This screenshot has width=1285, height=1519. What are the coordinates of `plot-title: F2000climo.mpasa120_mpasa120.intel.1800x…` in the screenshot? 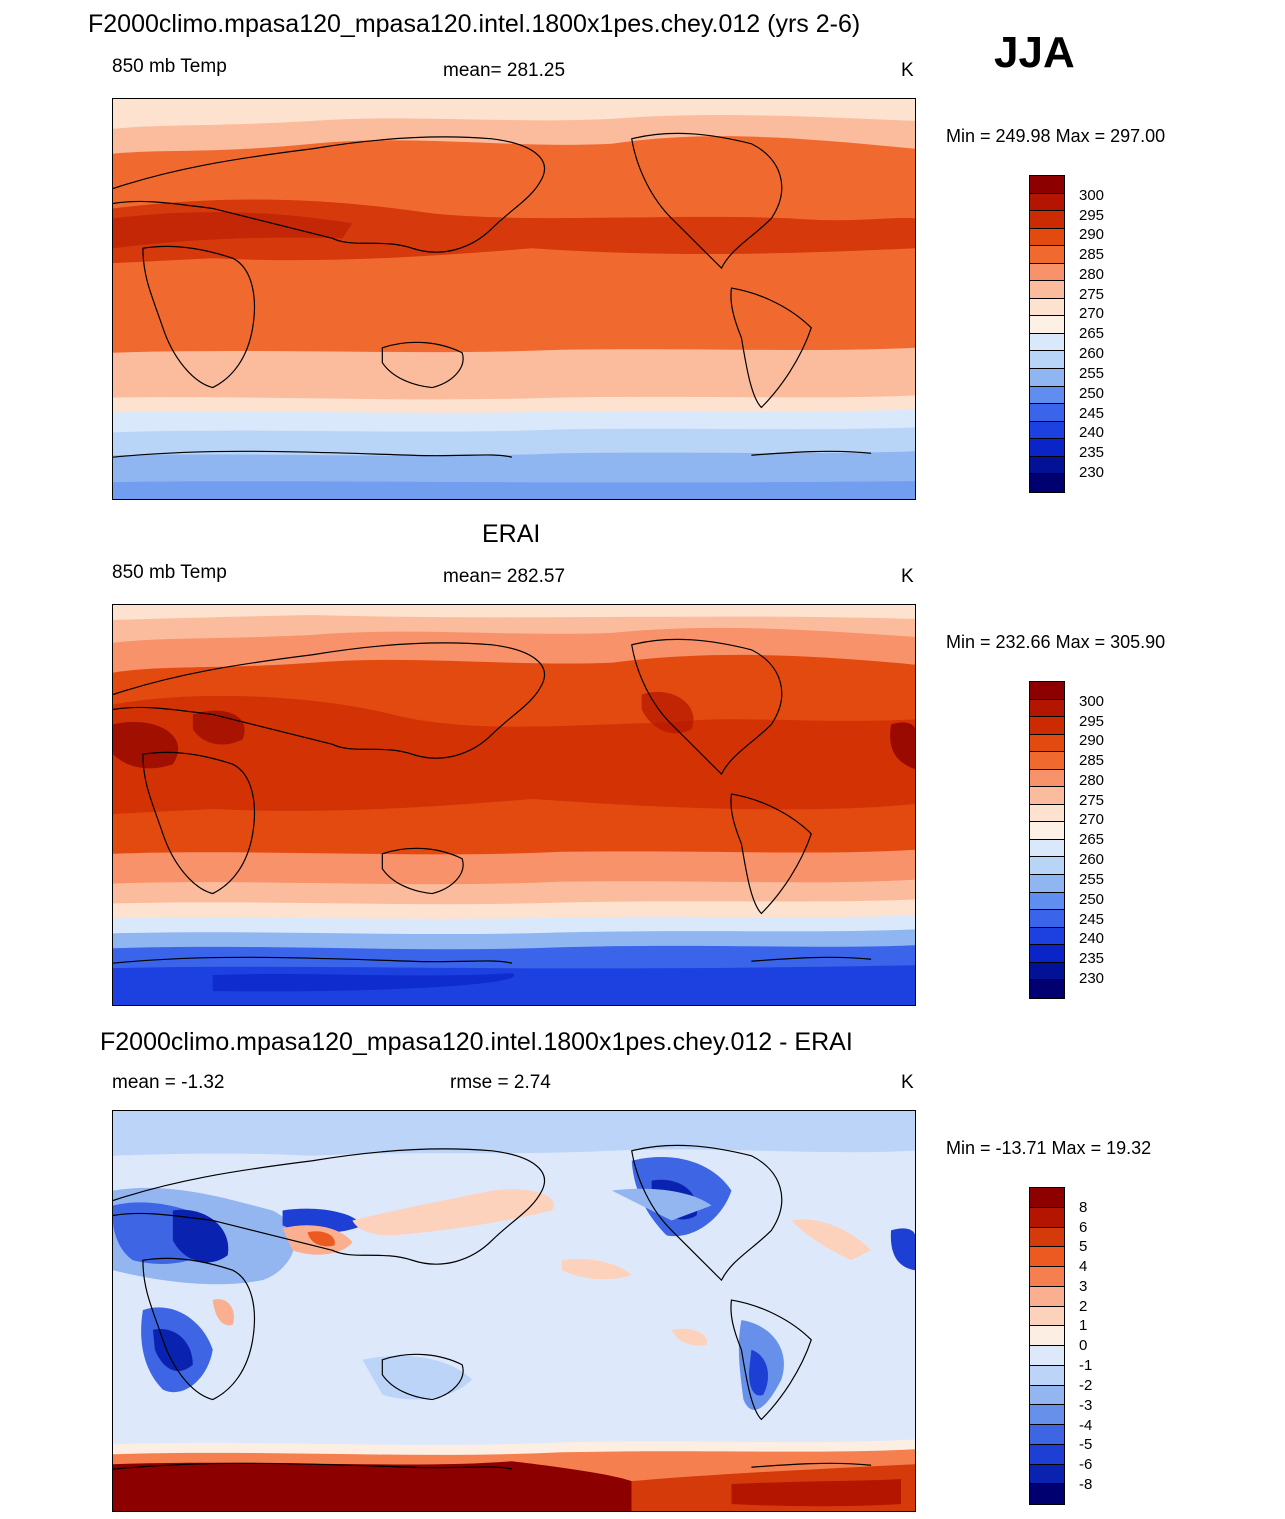 It's located at (474, 24).